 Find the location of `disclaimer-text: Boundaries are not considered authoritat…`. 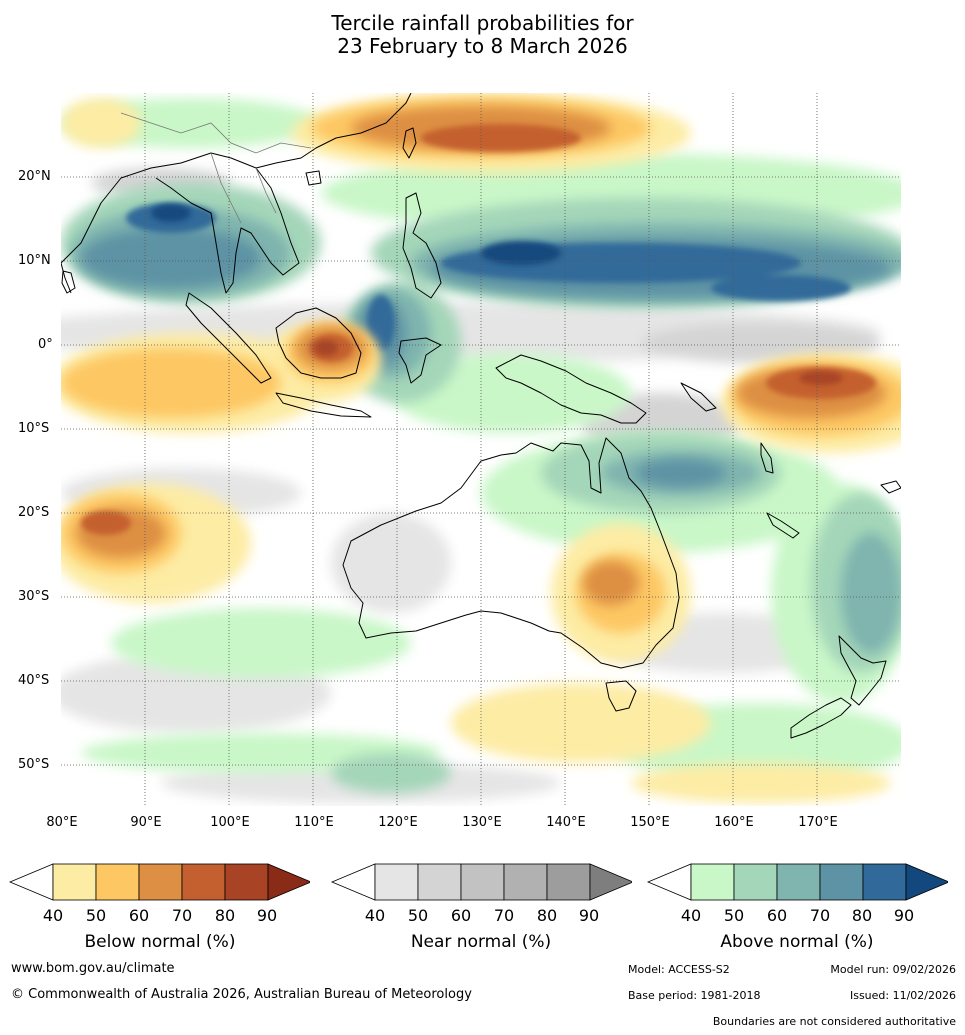

disclaimer-text: Boundaries are not considered authoritat… is located at coordinates (834, 1021).